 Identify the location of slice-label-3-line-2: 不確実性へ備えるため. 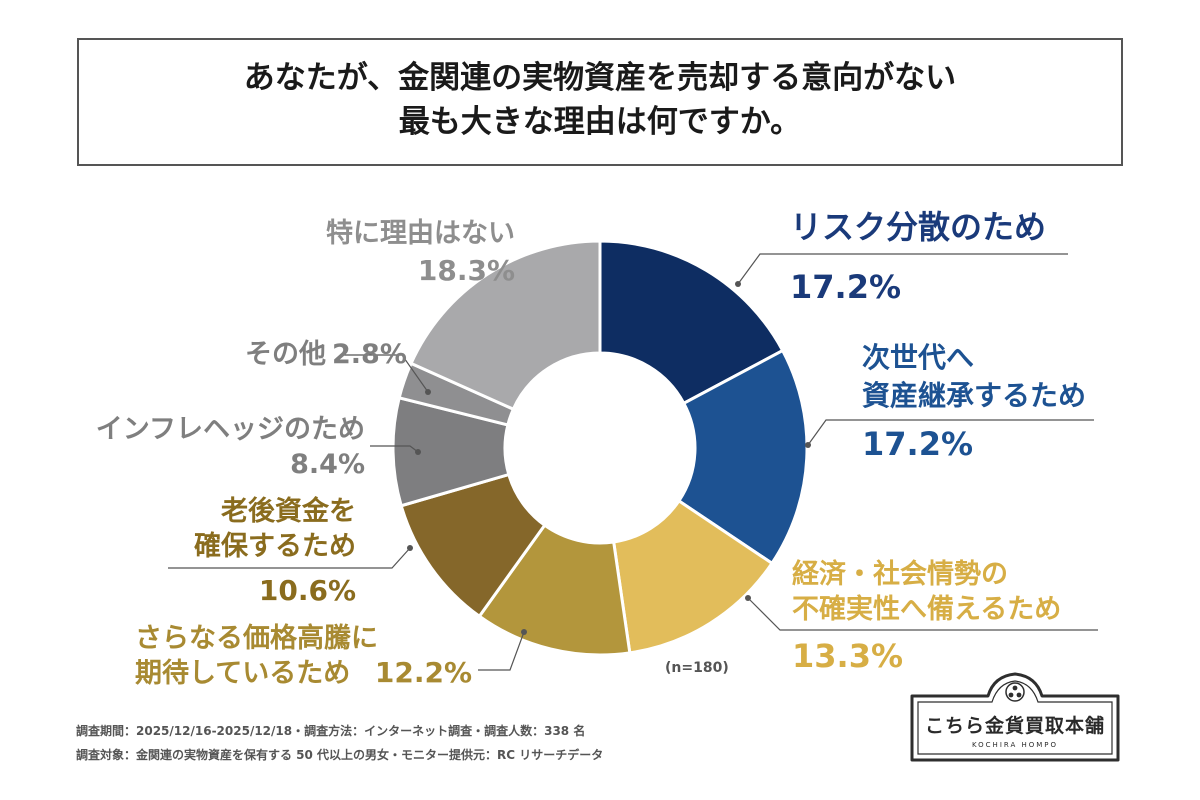
(926, 609).